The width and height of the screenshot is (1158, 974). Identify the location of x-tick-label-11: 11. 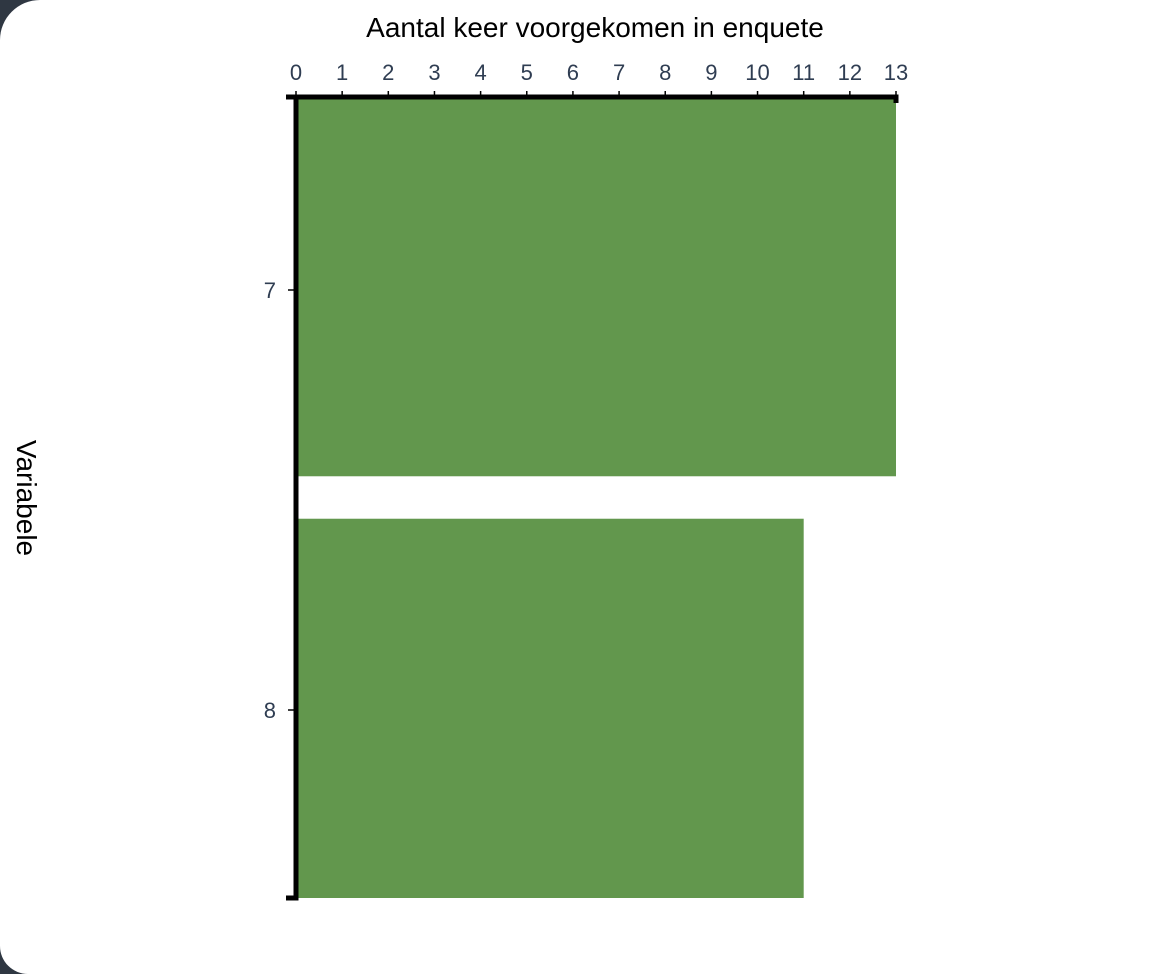
(803, 72).